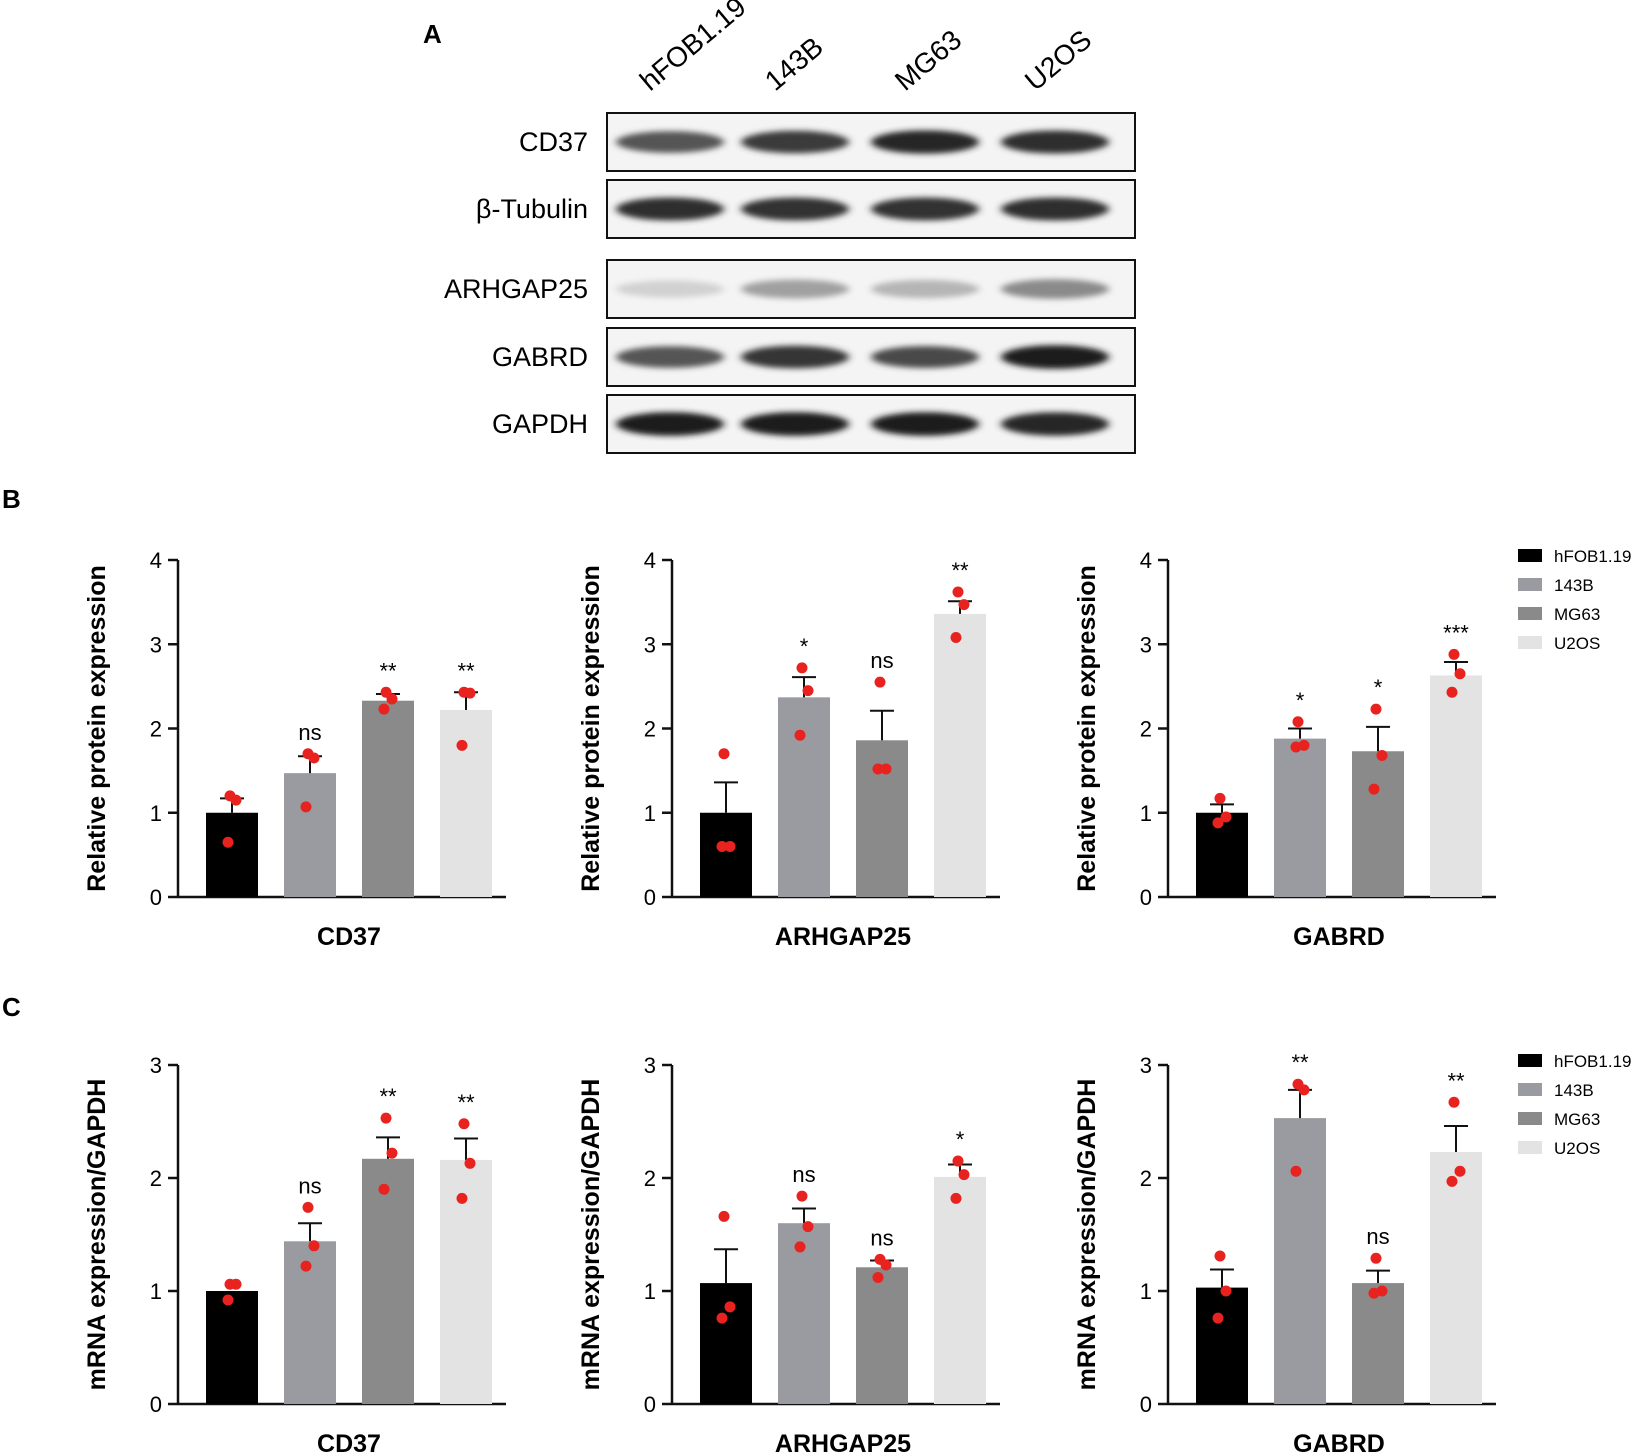  I want to click on y-tick-label-1-1: 1, so click(650, 813).